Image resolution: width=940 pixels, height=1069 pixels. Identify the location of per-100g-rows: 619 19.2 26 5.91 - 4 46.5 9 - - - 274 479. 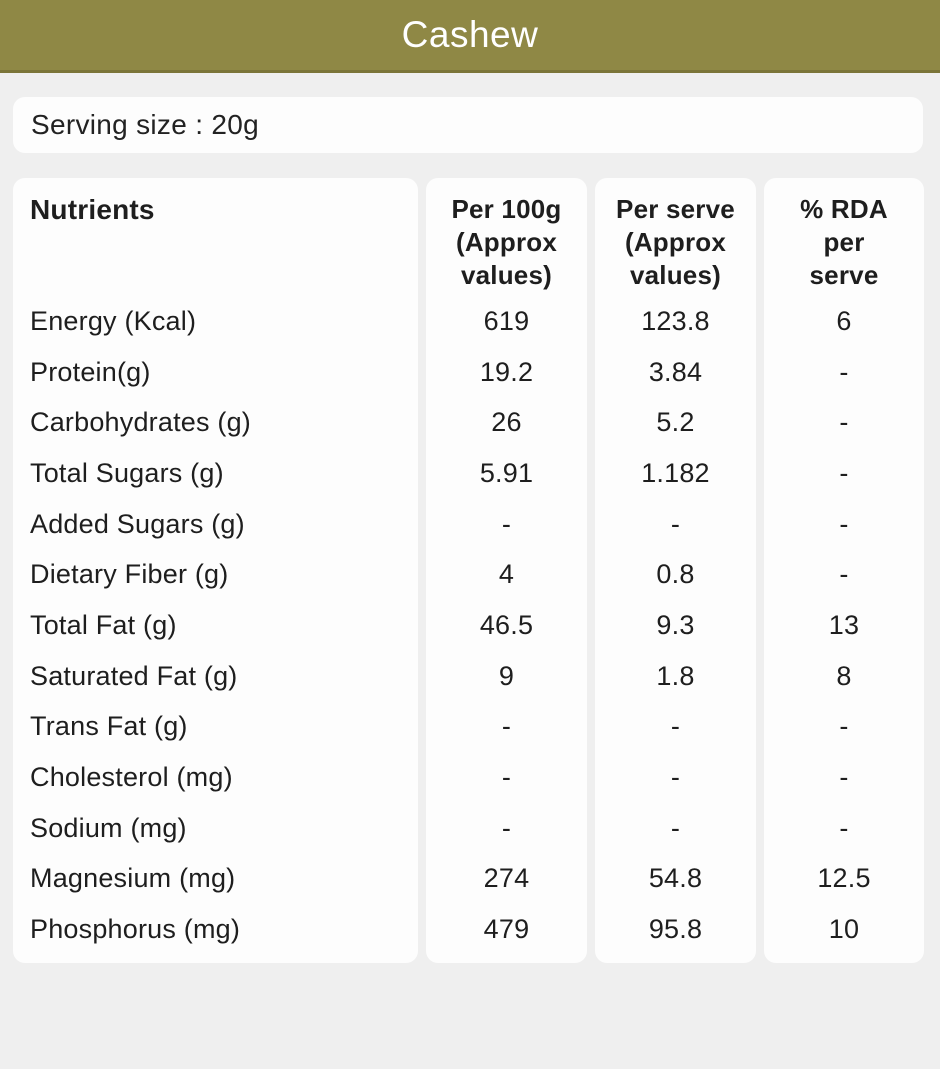
(506, 625).